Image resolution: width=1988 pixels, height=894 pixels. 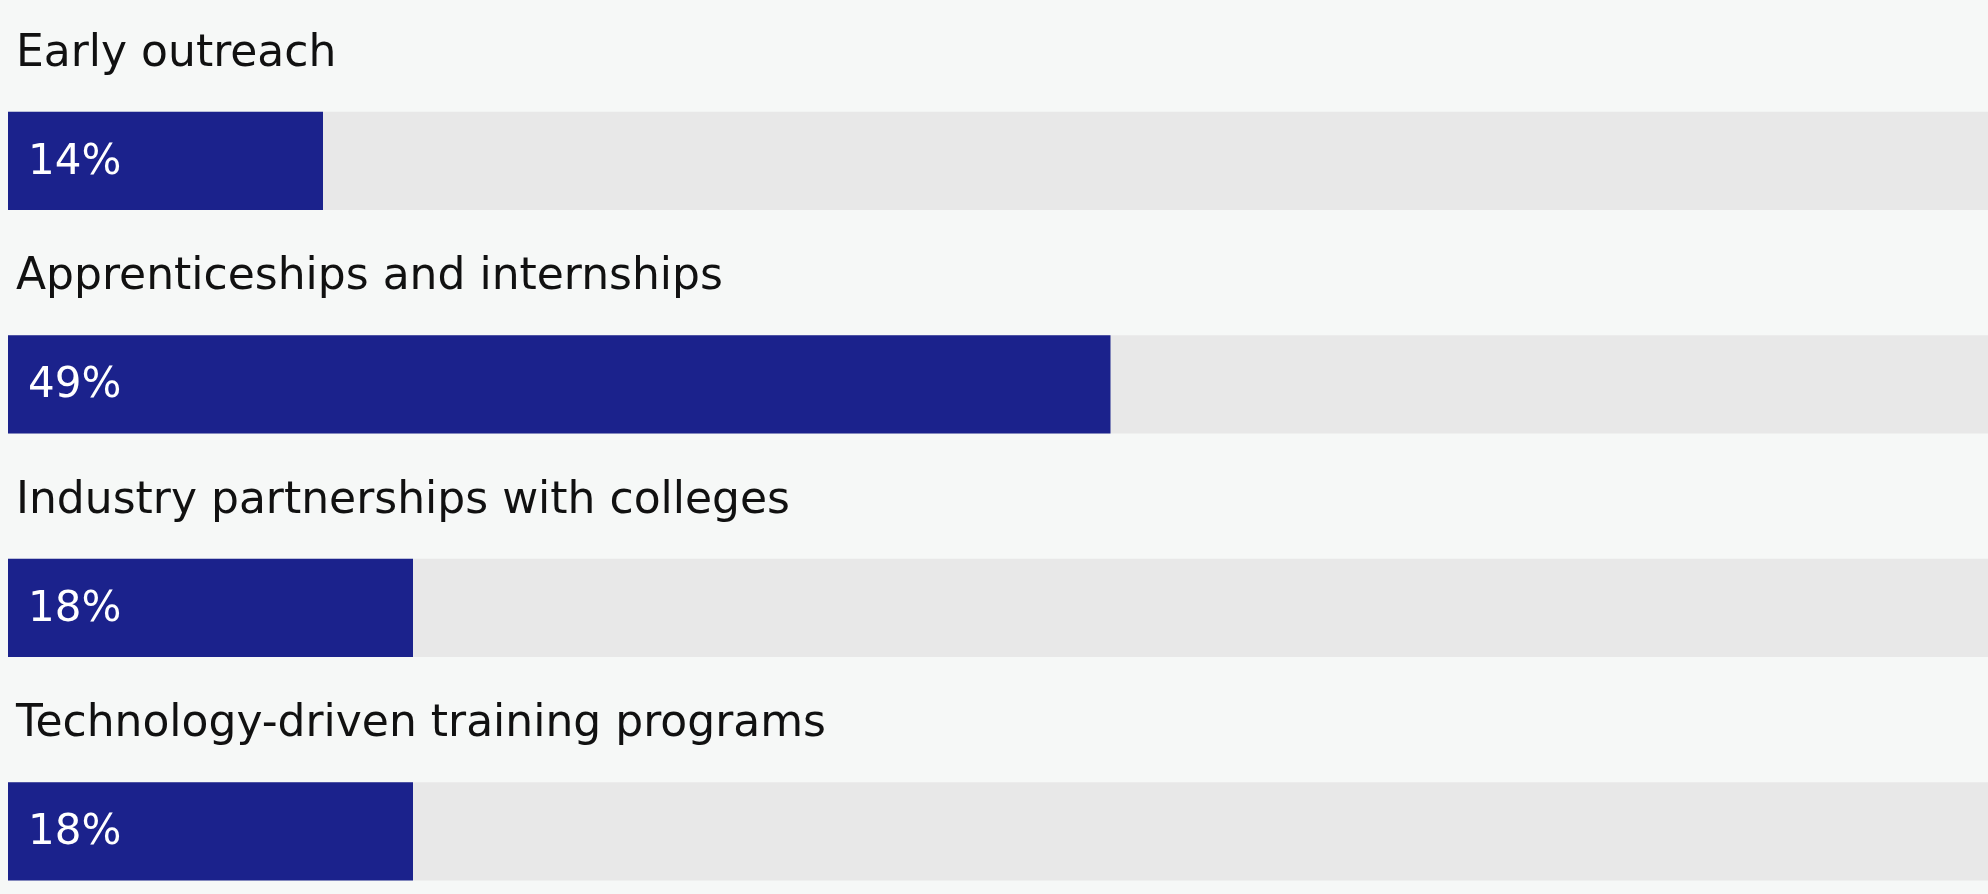 What do you see at coordinates (176, 50) in the screenshot?
I see `y-tick-label: Early outreach` at bounding box center [176, 50].